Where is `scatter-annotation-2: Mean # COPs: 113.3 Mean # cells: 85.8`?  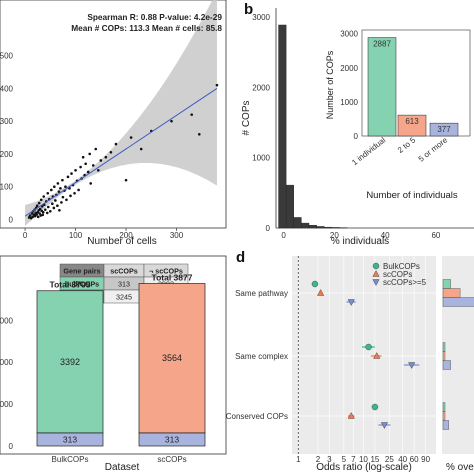 scatter-annotation-2: Mean # COPs: 113.3 Mean # cells: 85.8 is located at coordinates (146, 28).